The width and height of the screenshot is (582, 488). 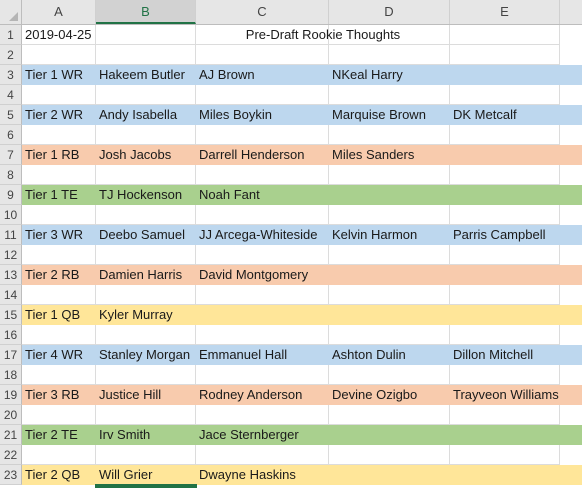 I want to click on row-header: 10, so click(x=11, y=215).